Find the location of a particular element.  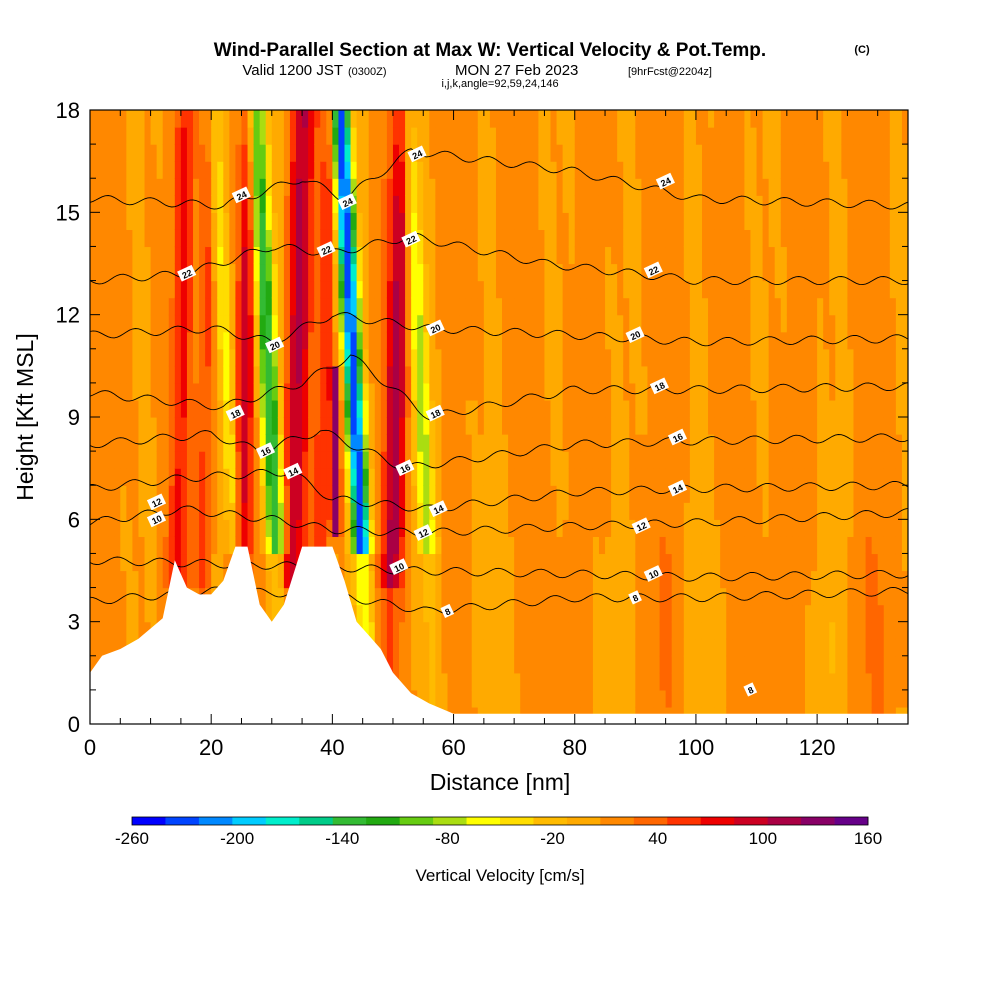

contour-label-text: 18 is located at coordinates (435, 413).